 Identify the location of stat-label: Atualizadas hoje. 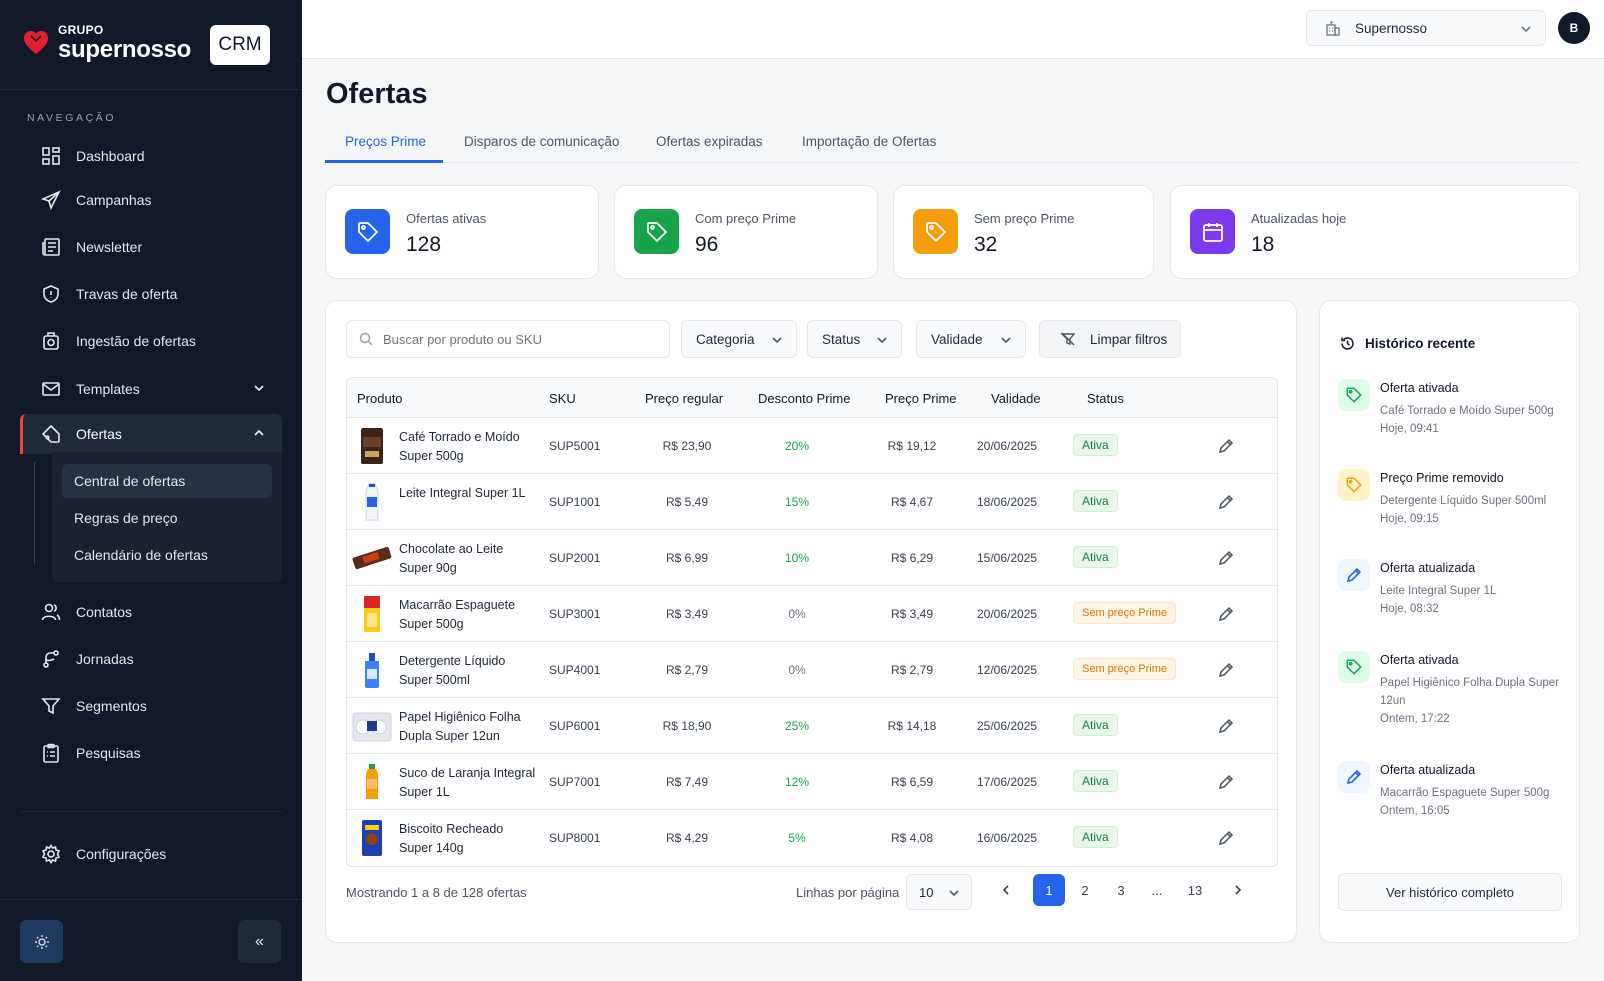
(1299, 218).